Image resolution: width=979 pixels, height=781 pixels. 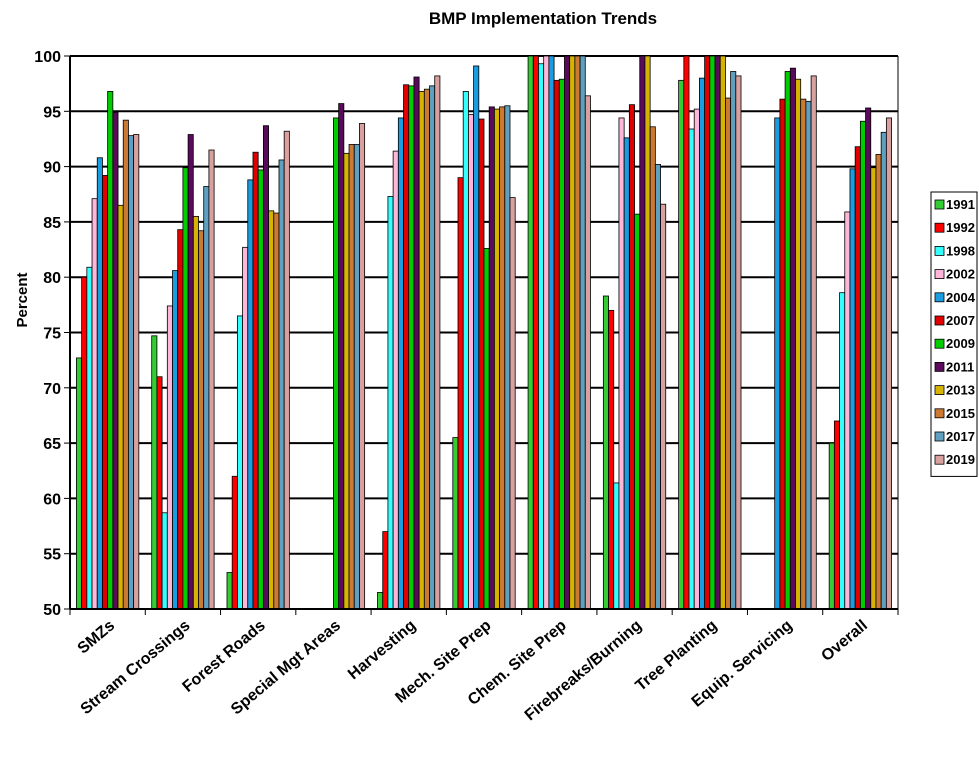 What do you see at coordinates (960, 343) in the screenshot?
I see `legend-label: 2009` at bounding box center [960, 343].